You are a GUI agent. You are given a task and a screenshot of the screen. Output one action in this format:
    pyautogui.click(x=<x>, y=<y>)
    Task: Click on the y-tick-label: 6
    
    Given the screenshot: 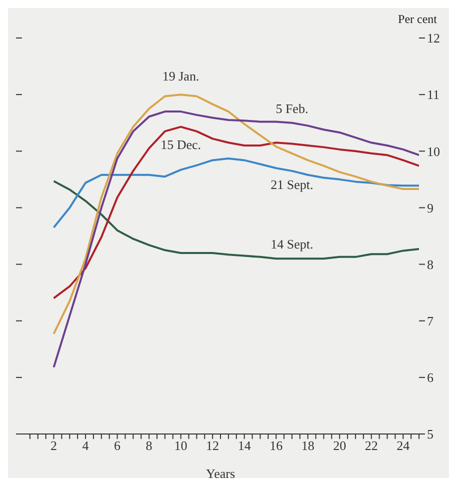 What is the action you would take?
    pyautogui.click(x=430, y=378)
    